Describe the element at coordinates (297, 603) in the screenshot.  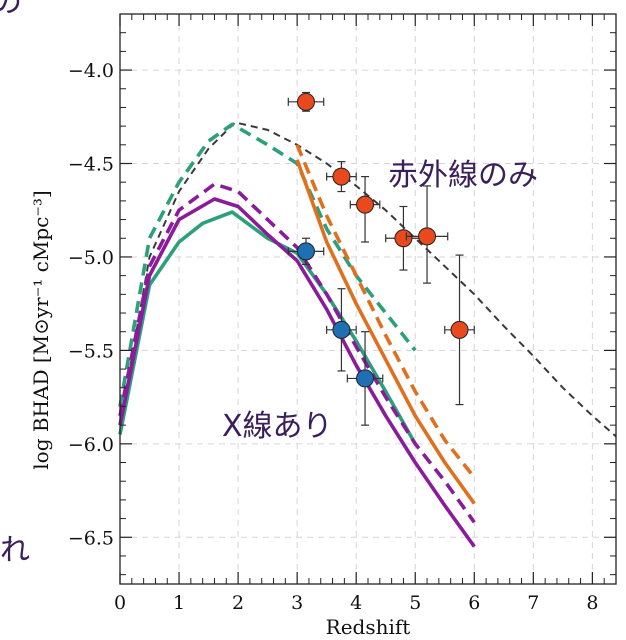
I see `x-tick-label: 3` at that location.